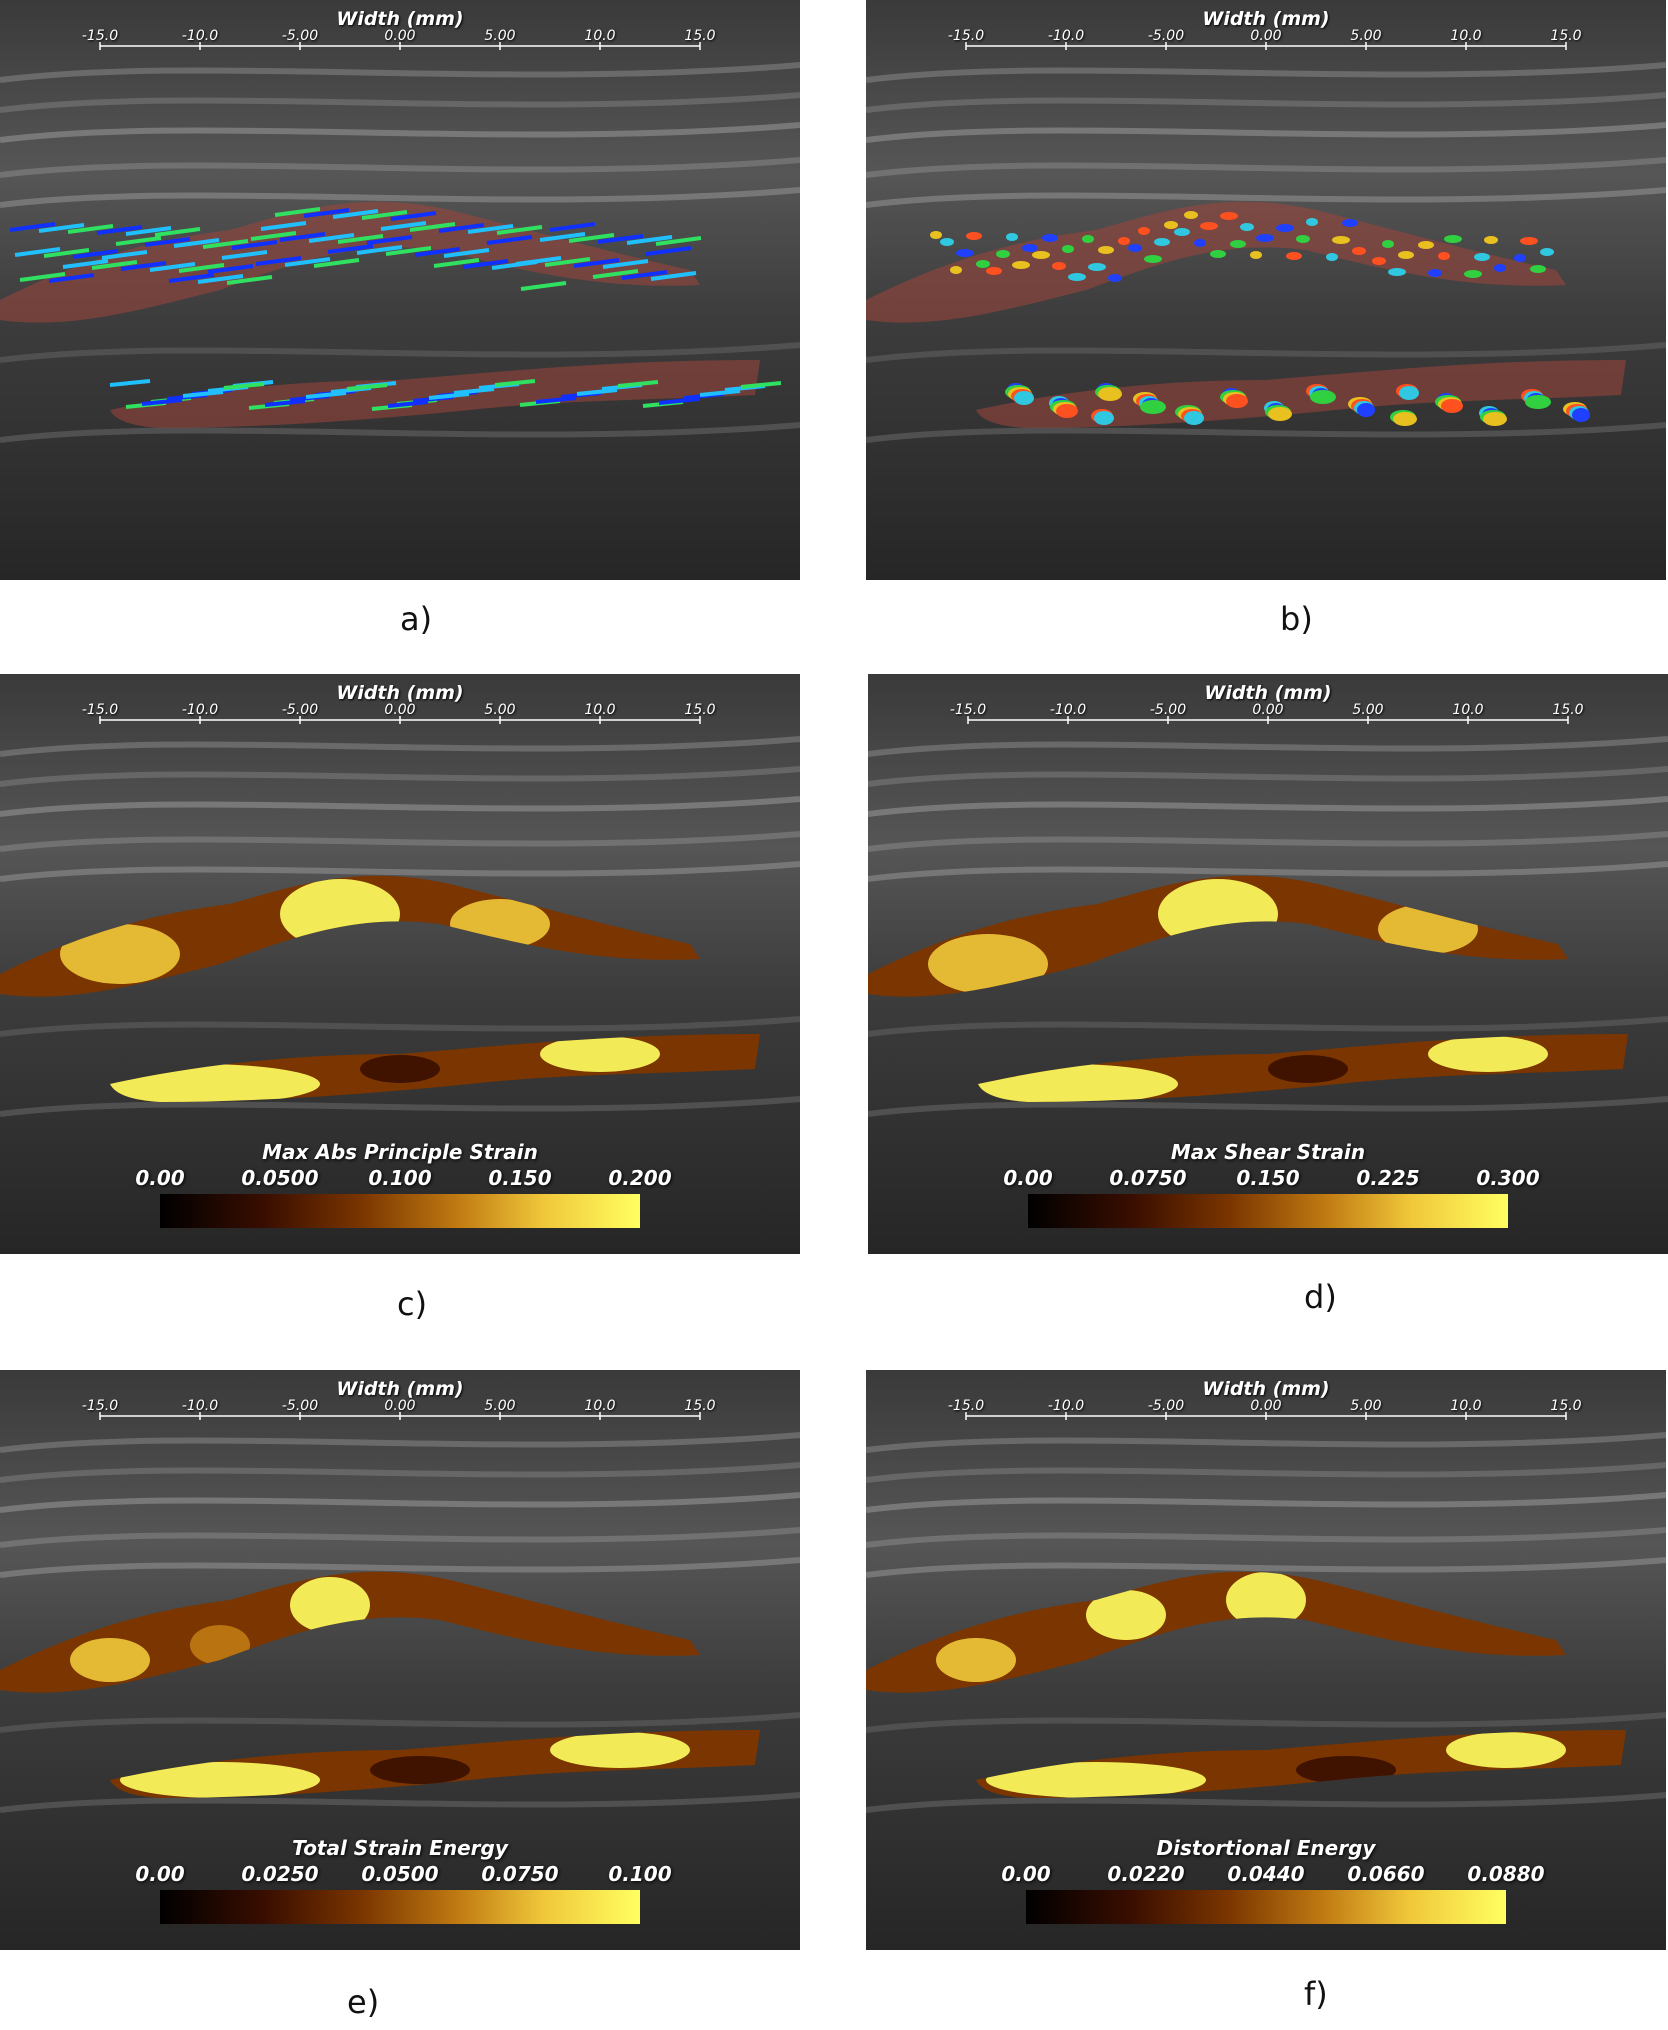  Describe the element at coordinates (200, 1406) in the screenshot. I see `width-tick-label: -10.0` at that location.